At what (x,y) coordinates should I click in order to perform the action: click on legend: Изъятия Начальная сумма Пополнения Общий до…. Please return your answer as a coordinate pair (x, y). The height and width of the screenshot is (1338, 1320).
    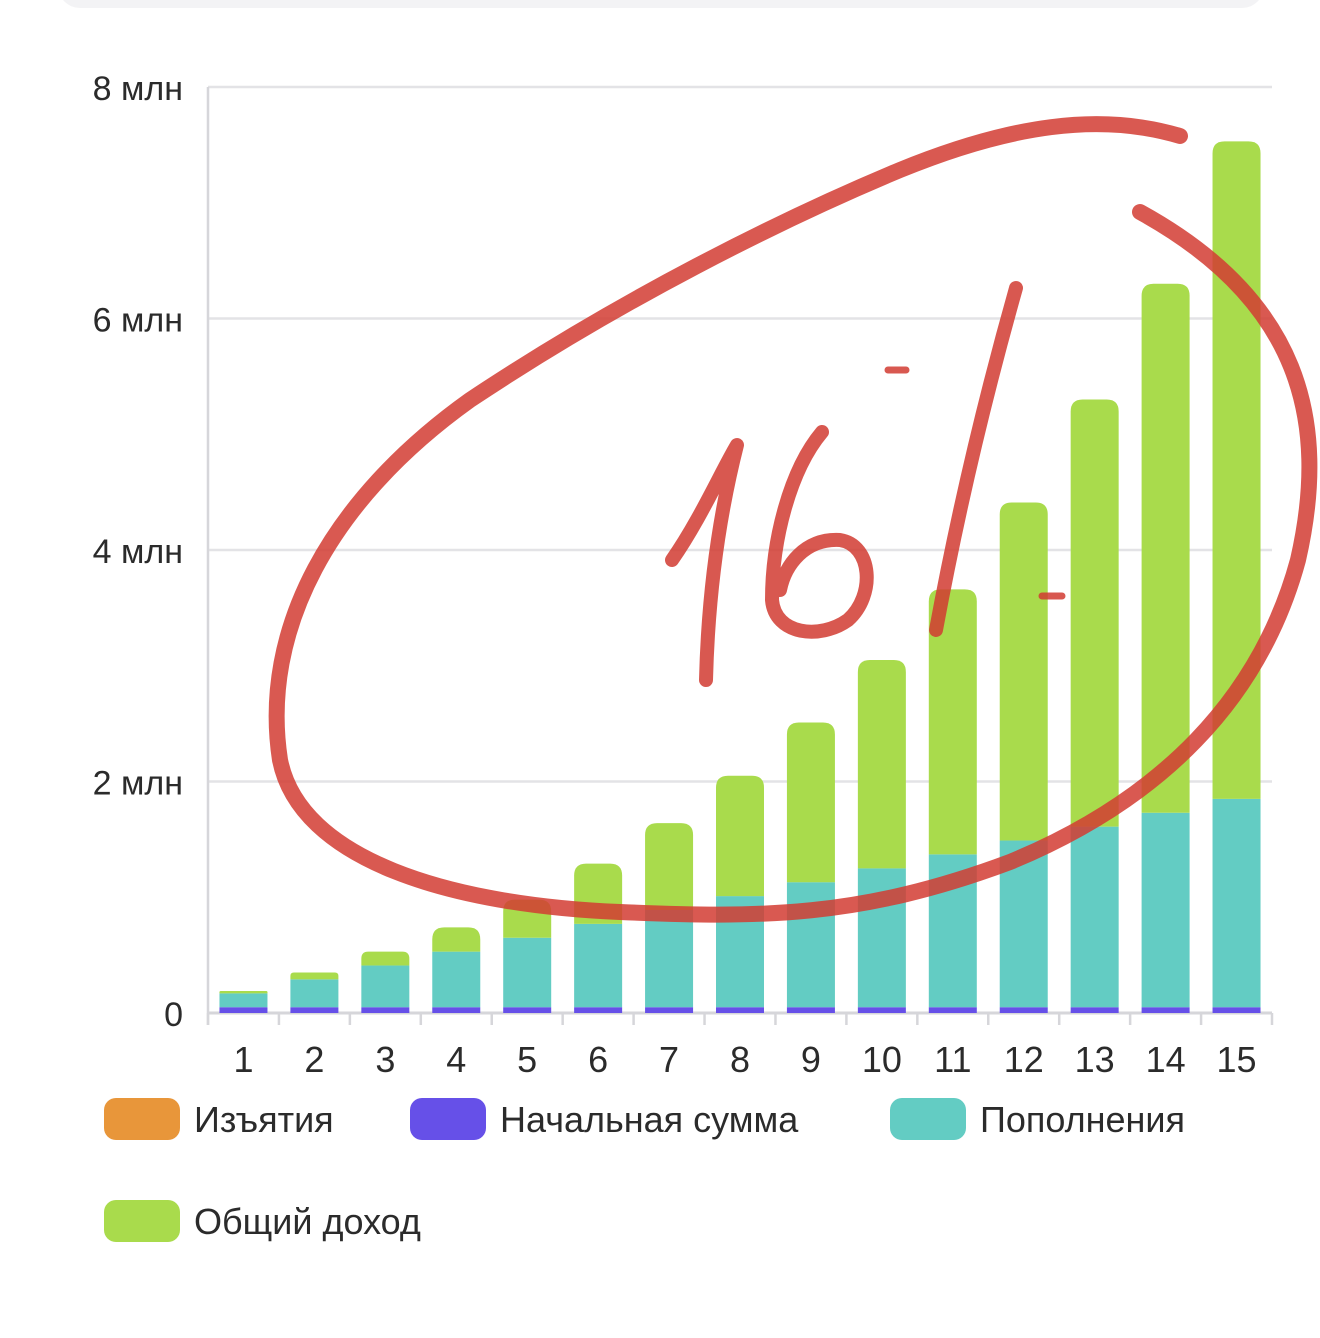
    Looking at the image, I should click on (644, 1170).